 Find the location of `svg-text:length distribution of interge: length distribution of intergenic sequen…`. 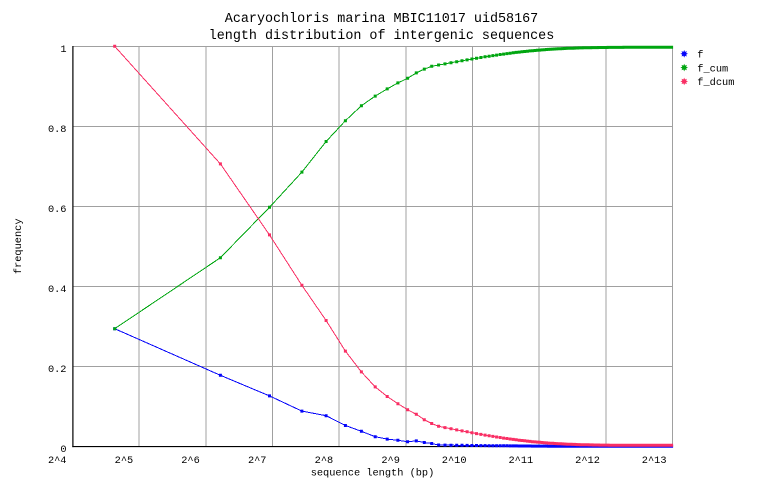

svg-text:length distribution of interge: length distribution of intergenic sequen… is located at coordinates (382, 36).